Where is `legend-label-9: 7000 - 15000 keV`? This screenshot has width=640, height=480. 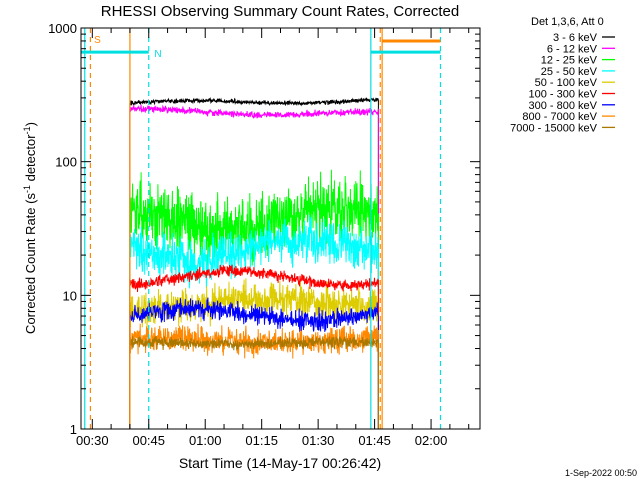 legend-label-9: 7000 - 15000 keV is located at coordinates (554, 128).